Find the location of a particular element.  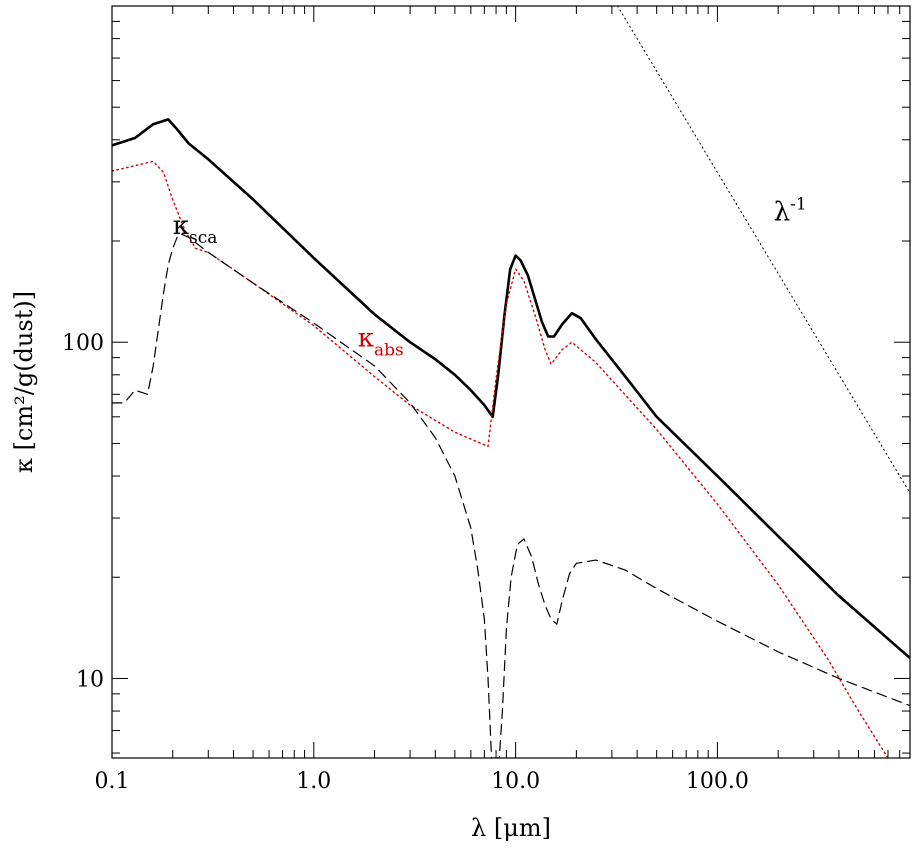

x-axis-title: λ [μm] is located at coordinates (511, 828).